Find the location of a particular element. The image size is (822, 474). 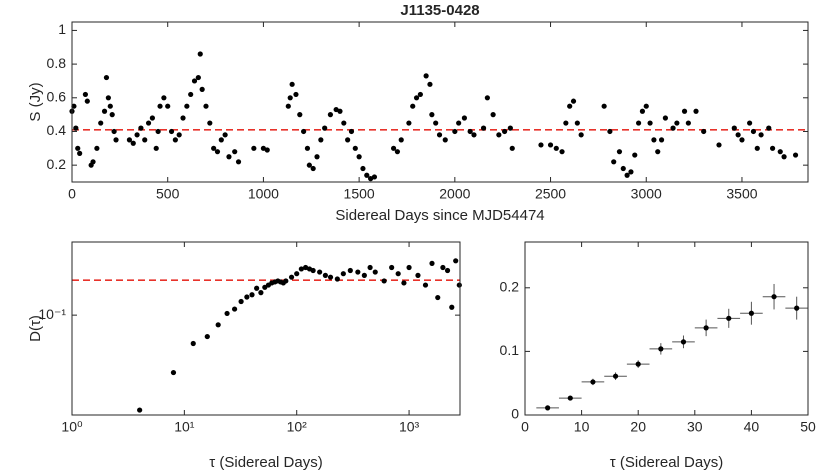

x-tick-label: 1500 is located at coordinates (359, 194).